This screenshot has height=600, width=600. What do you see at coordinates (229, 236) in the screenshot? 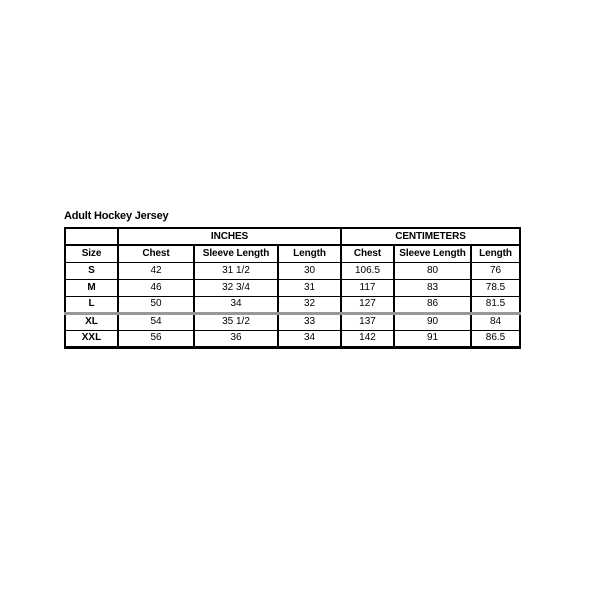
I see `group-header-inches: INCHES` at bounding box center [229, 236].